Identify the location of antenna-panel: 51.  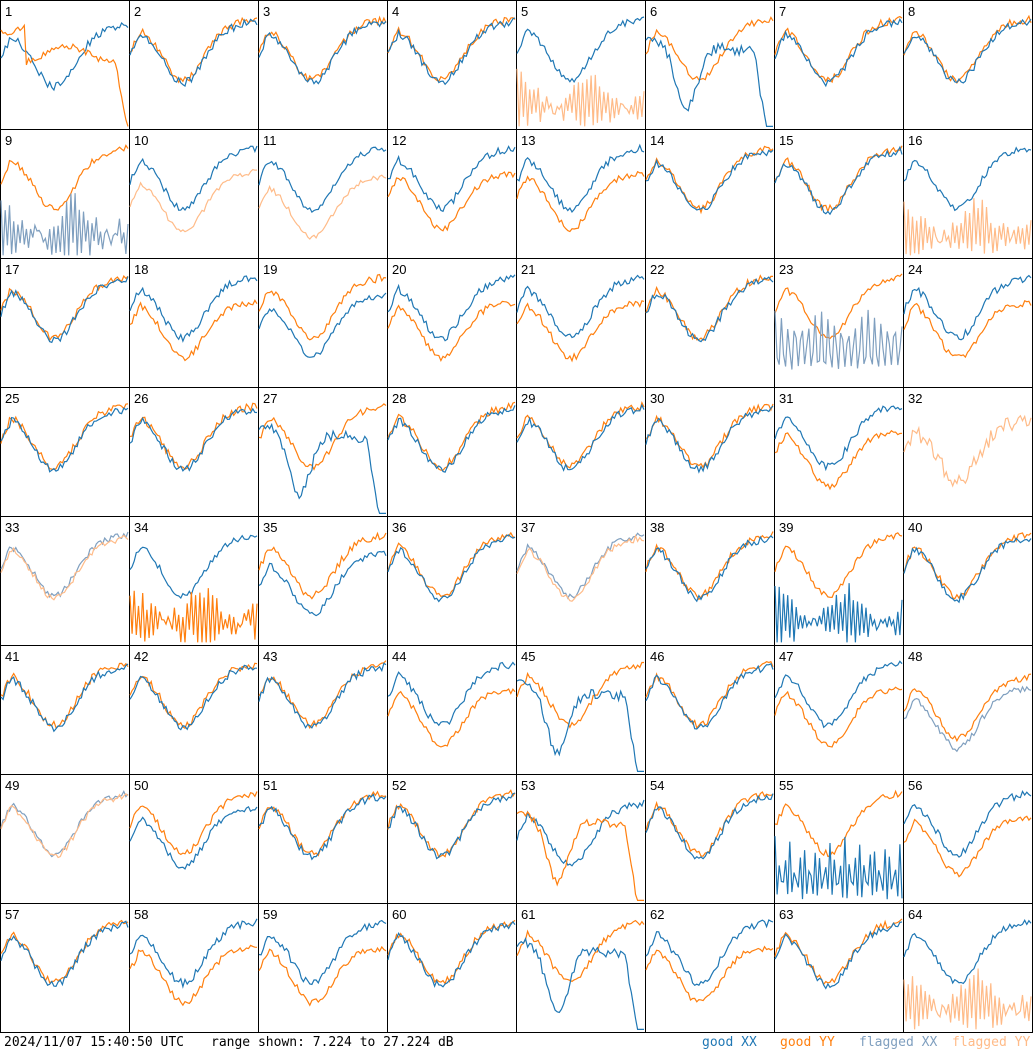
(323, 839).